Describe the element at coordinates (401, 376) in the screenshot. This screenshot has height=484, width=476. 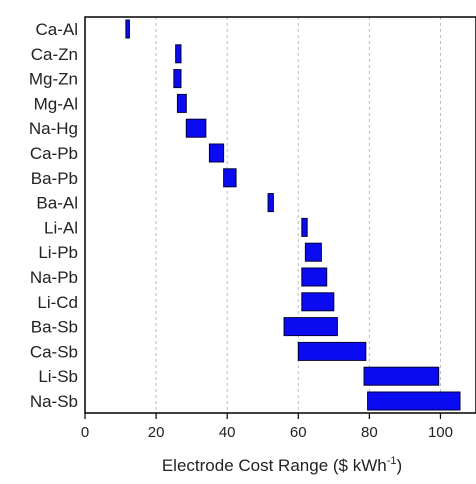
I see `bar-li-sb` at that location.